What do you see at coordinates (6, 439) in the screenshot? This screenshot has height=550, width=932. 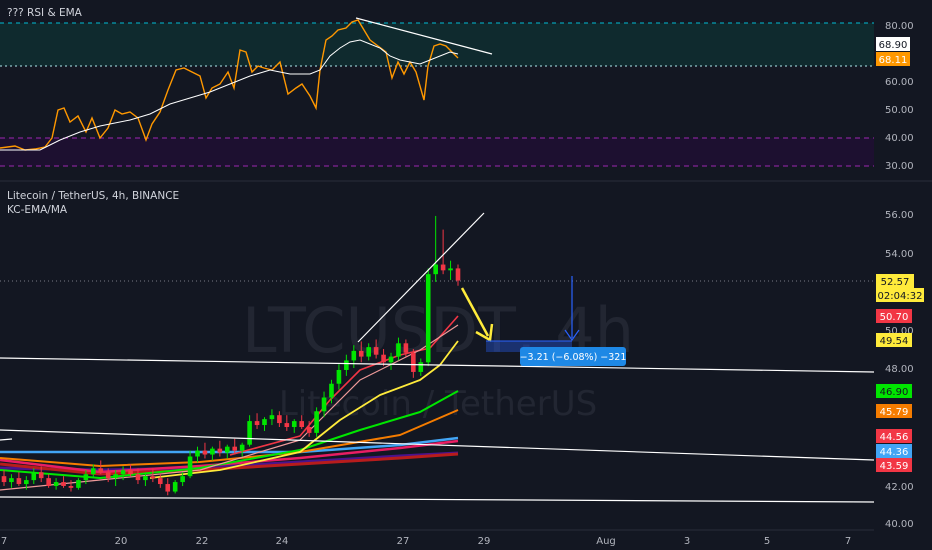 I see `left-stub-line` at bounding box center [6, 439].